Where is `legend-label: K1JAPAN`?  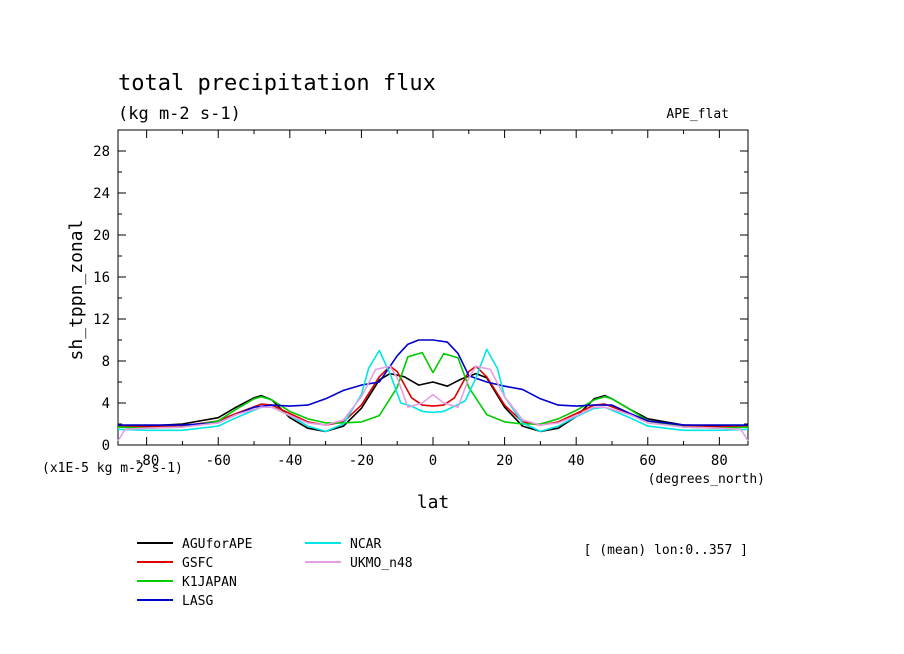
legend-label: K1JAPAN is located at coordinates (209, 582).